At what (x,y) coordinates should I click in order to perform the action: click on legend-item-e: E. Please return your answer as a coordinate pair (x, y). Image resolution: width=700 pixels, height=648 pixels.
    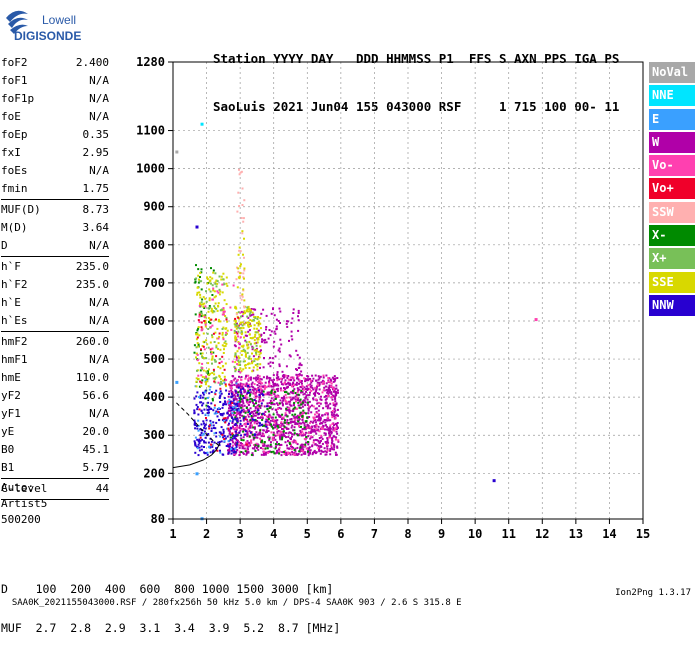
    Looking at the image, I should click on (672, 119).